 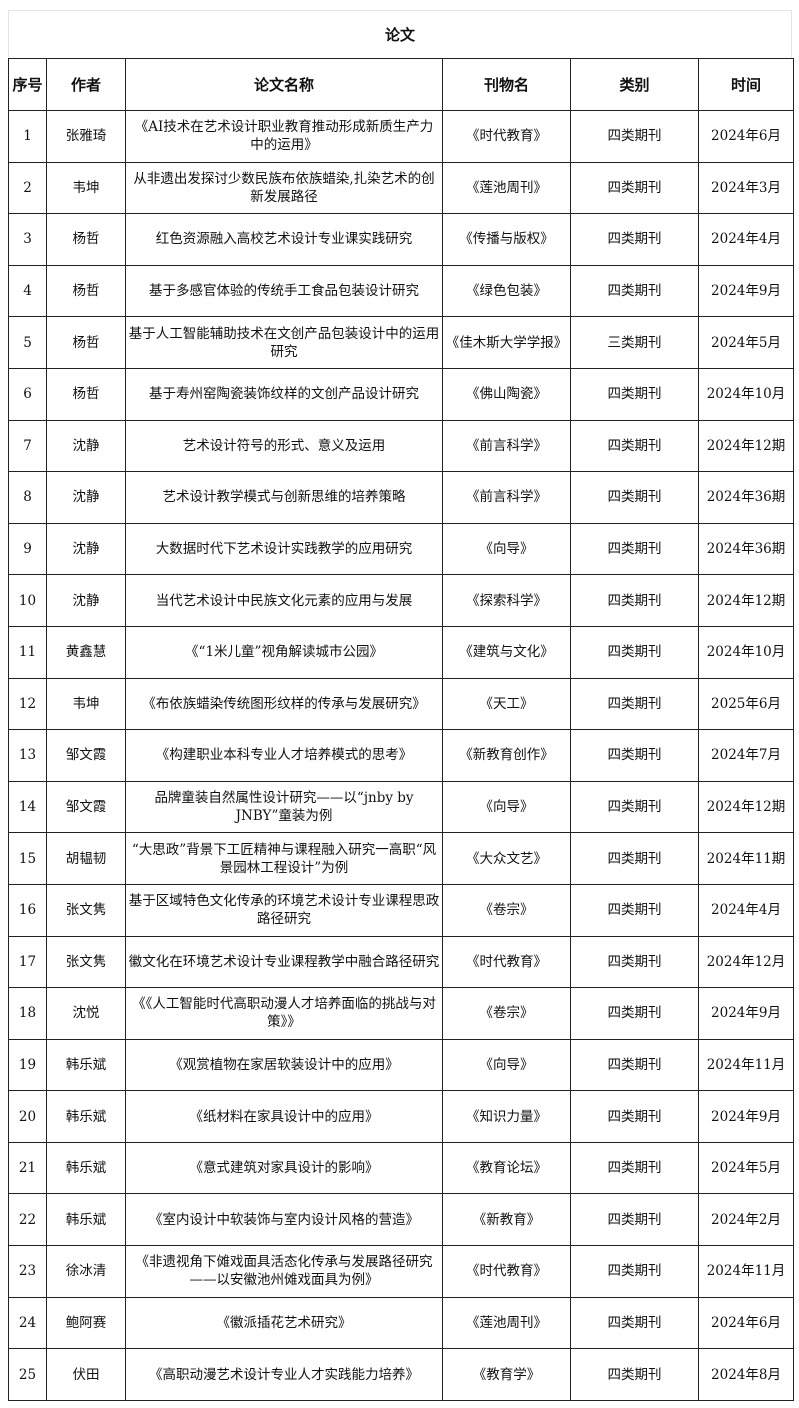 I want to click on cell-paper-title: 《观赏植物在家居软装设计中的应用》, so click(x=284, y=1065).